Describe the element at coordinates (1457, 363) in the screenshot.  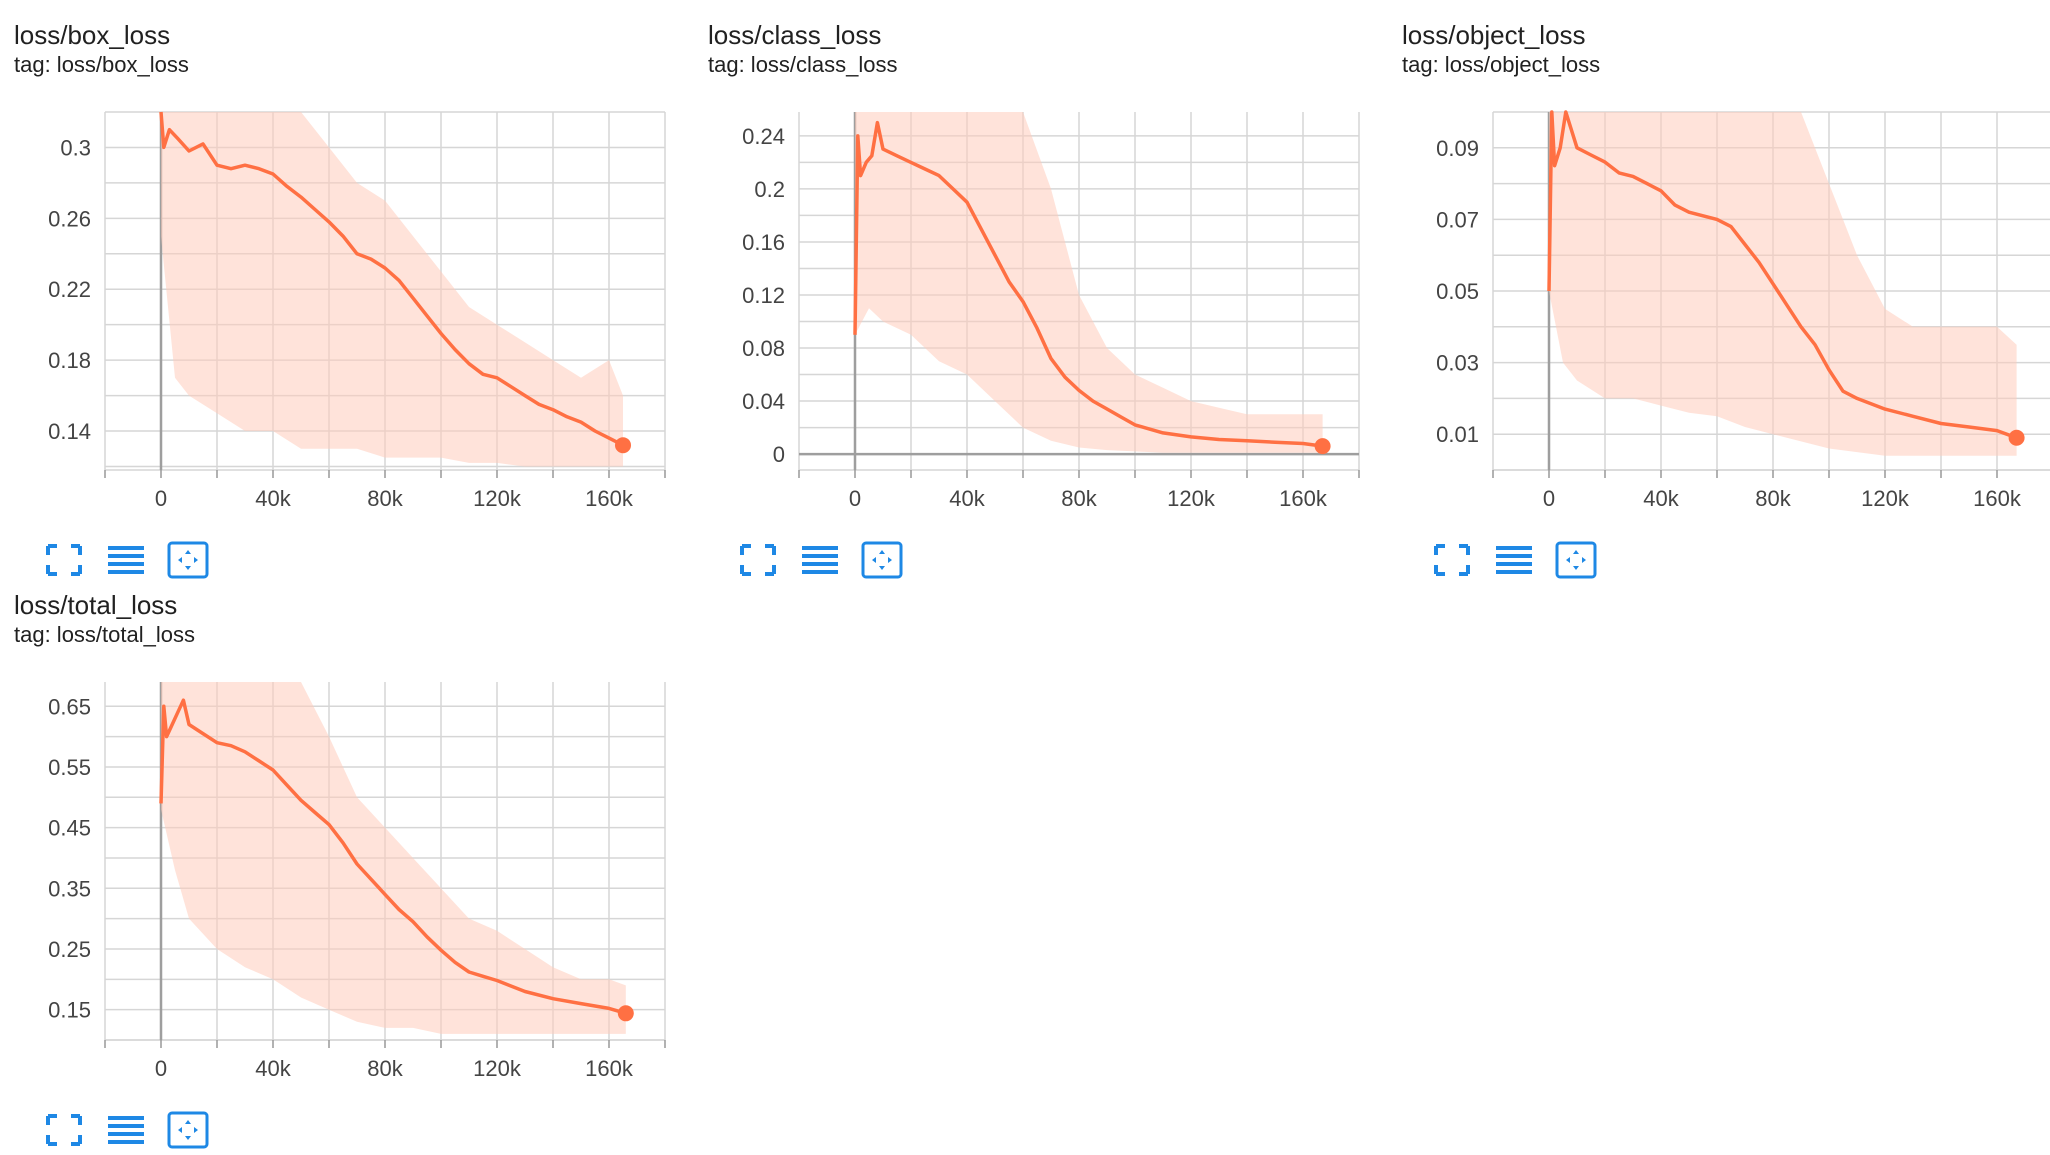
I see `y-tick-label: 0.03` at that location.